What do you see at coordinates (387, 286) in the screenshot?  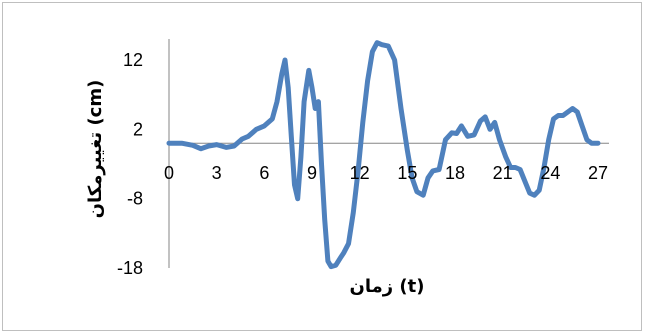 I see `x-axis-title: زمان (t)` at bounding box center [387, 286].